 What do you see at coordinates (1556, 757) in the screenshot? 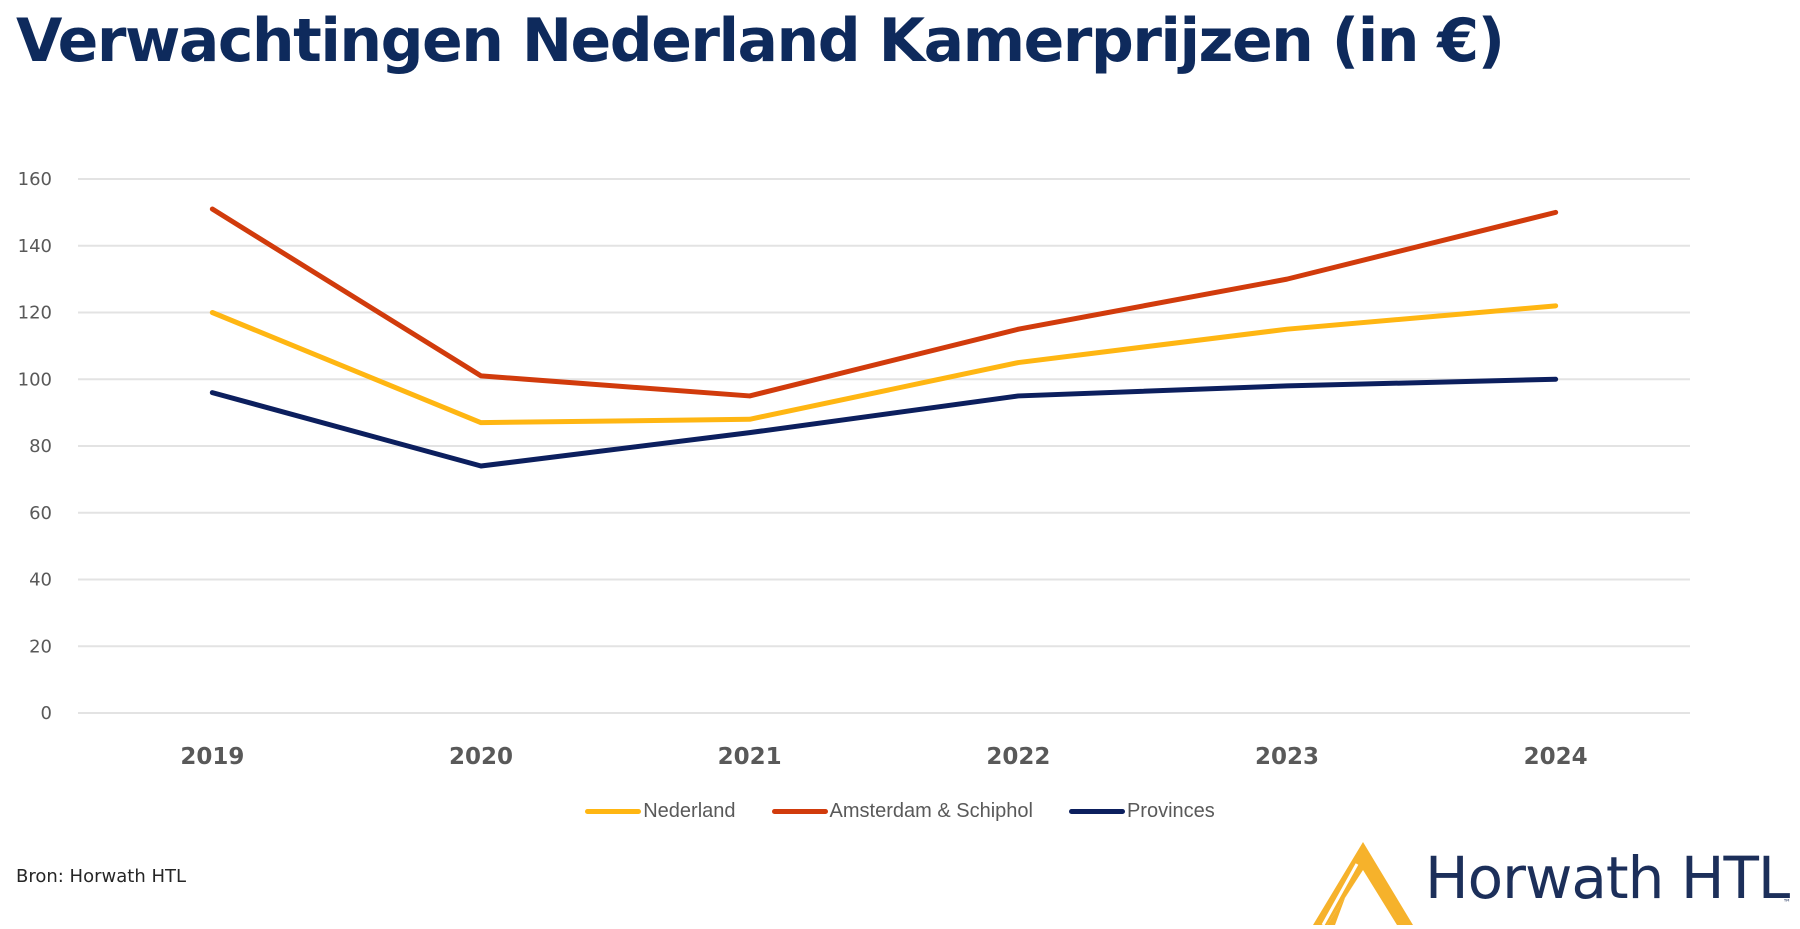
I see `x-tick-label: 2024` at bounding box center [1556, 757].